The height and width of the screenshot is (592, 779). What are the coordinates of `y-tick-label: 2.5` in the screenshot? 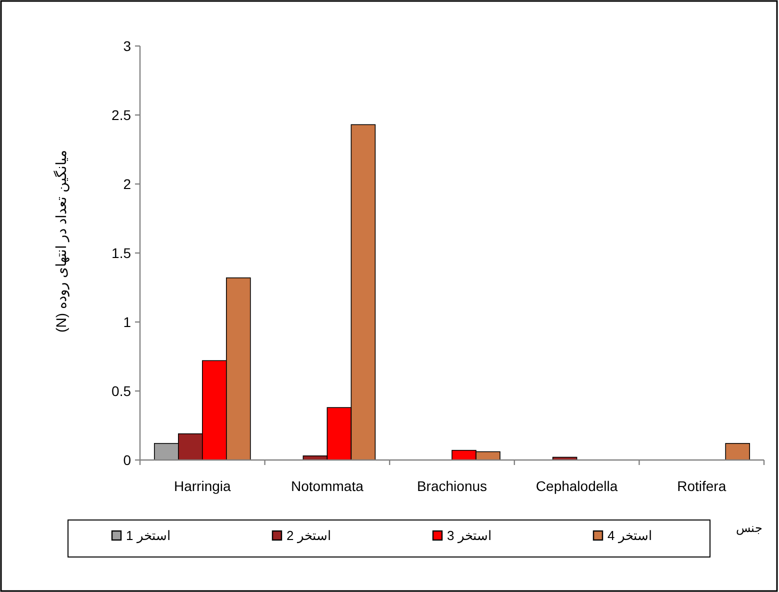 It's located at (122, 115).